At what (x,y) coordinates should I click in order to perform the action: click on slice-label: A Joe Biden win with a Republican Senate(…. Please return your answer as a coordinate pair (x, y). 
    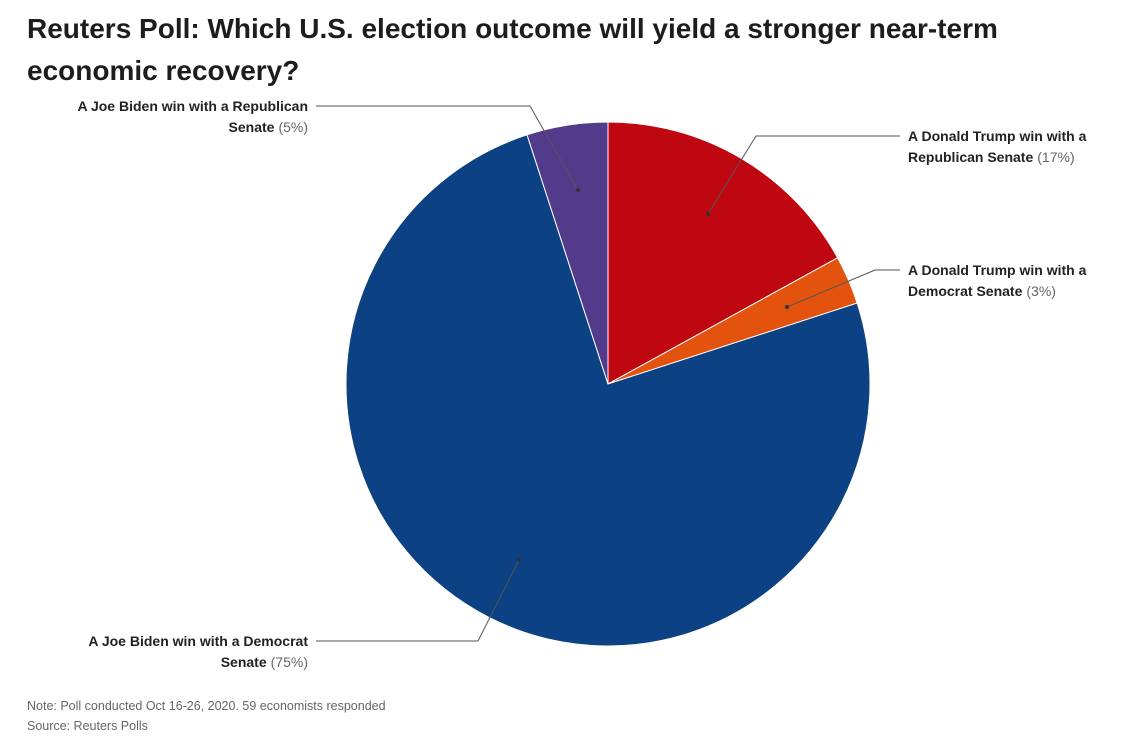
    Looking at the image, I should click on (192, 116).